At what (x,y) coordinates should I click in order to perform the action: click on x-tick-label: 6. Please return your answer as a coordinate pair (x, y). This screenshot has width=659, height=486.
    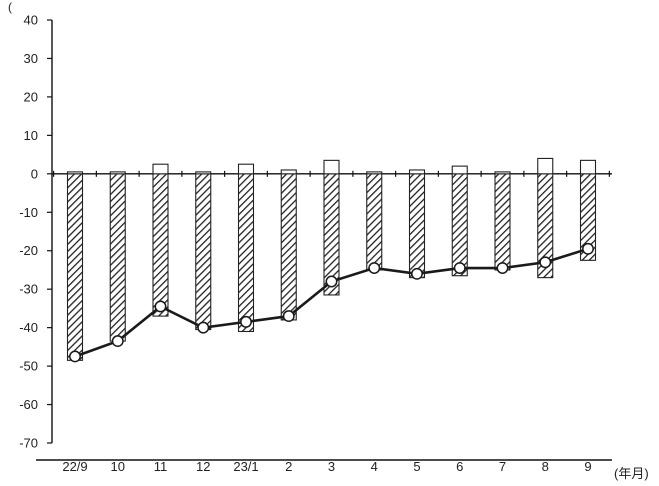
    Looking at the image, I should click on (459, 466).